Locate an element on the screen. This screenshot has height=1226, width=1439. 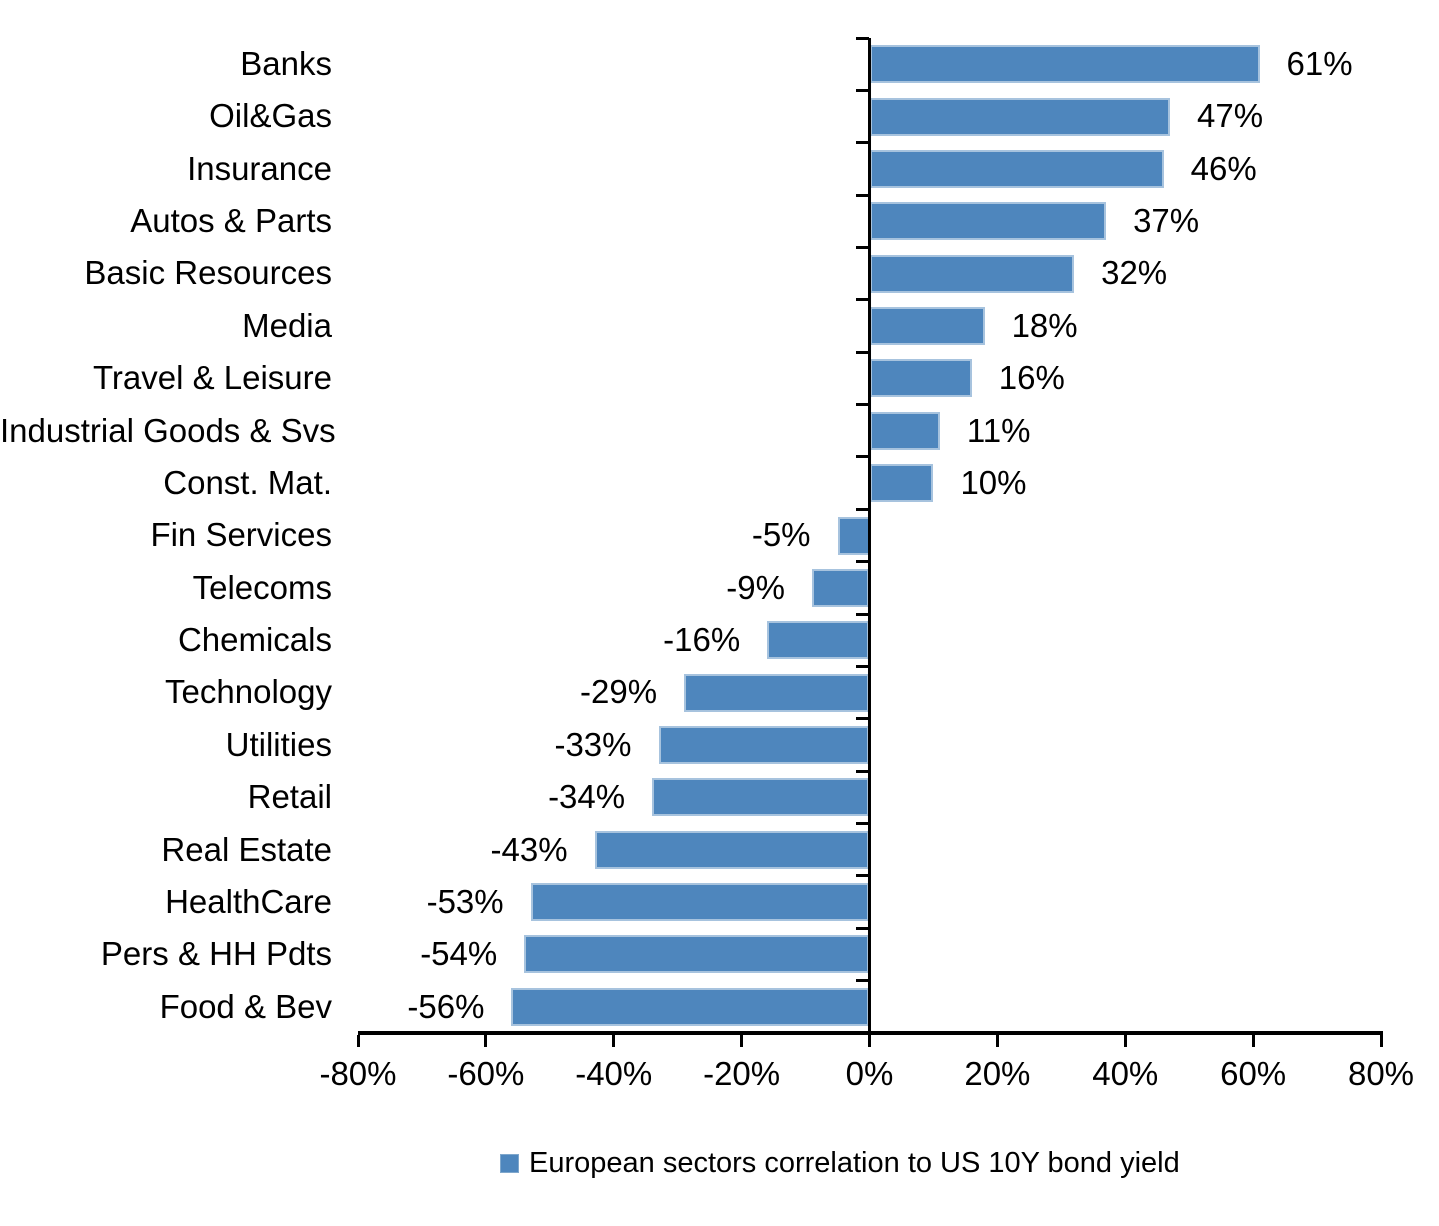
category-label: Food & Bev is located at coordinates (245, 1006).